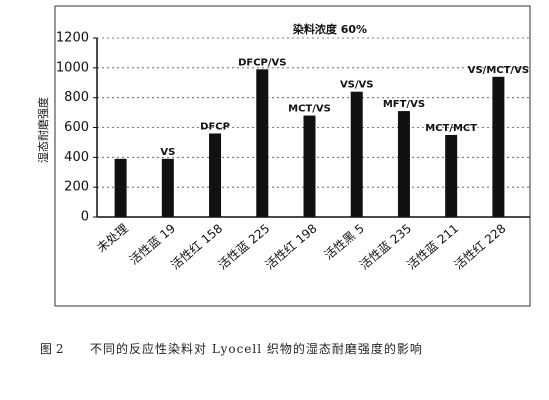  Describe the element at coordinates (404, 104) in the screenshot. I see `bar-label: MFT/VS` at that location.